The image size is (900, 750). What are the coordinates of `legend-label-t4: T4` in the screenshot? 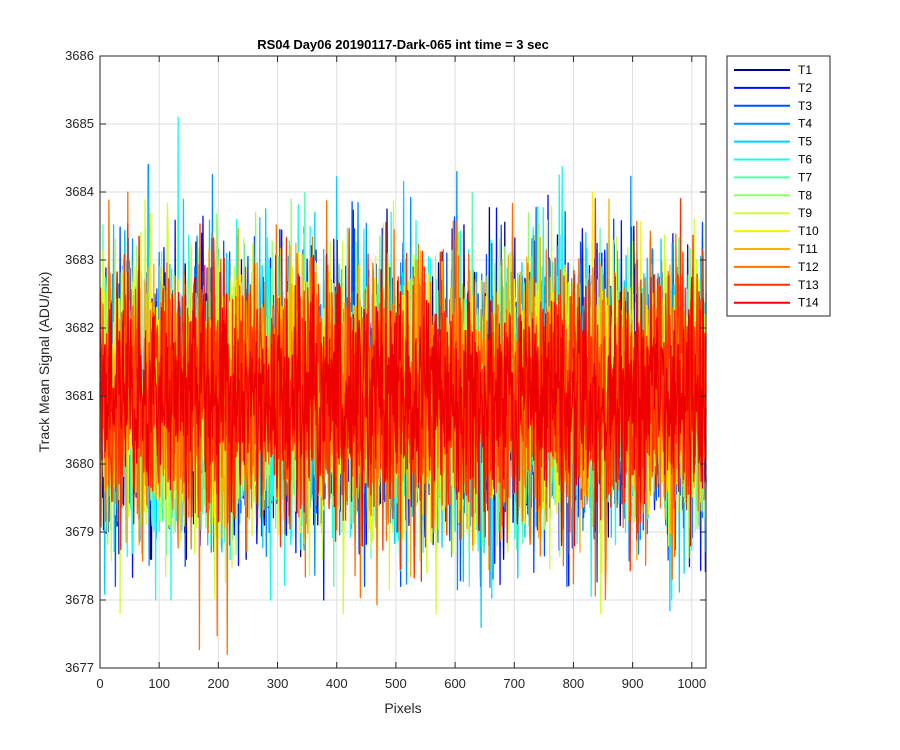 It's located at (805, 124).